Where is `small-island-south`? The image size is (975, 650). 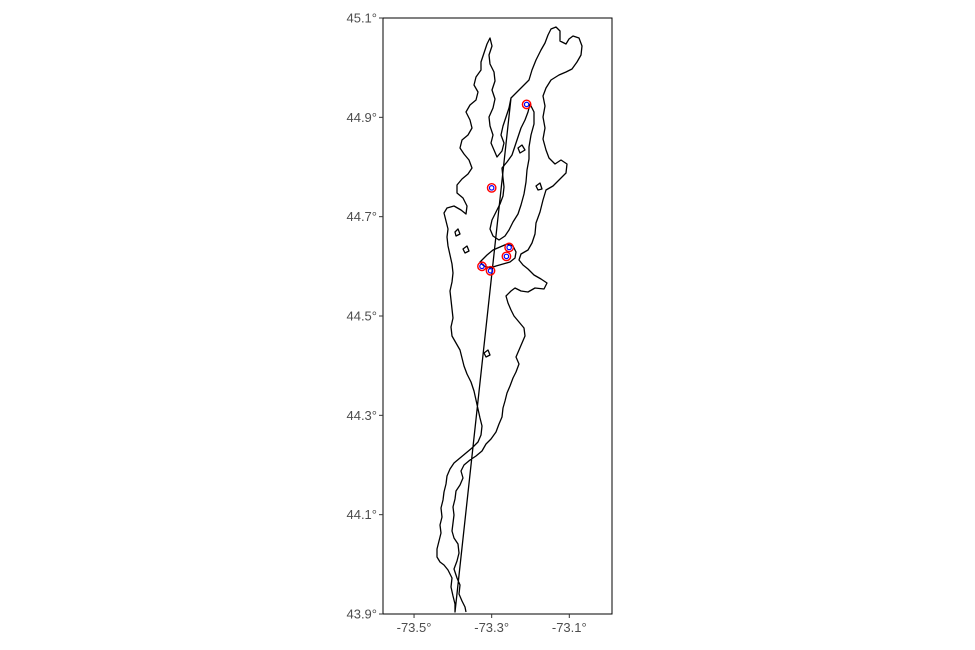 small-island-south is located at coordinates (487, 353).